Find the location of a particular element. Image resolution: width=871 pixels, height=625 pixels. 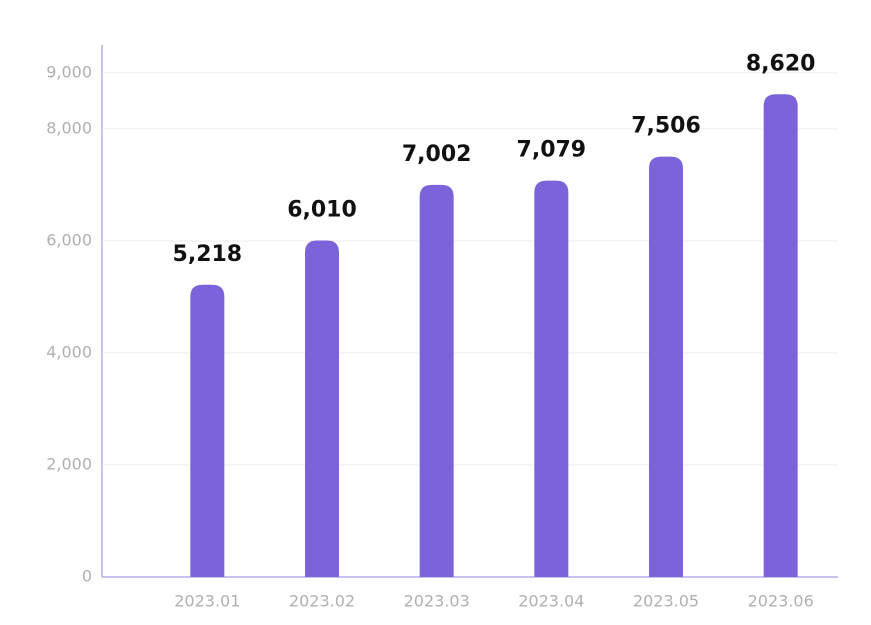

value-label: 6,010 is located at coordinates (322, 209).